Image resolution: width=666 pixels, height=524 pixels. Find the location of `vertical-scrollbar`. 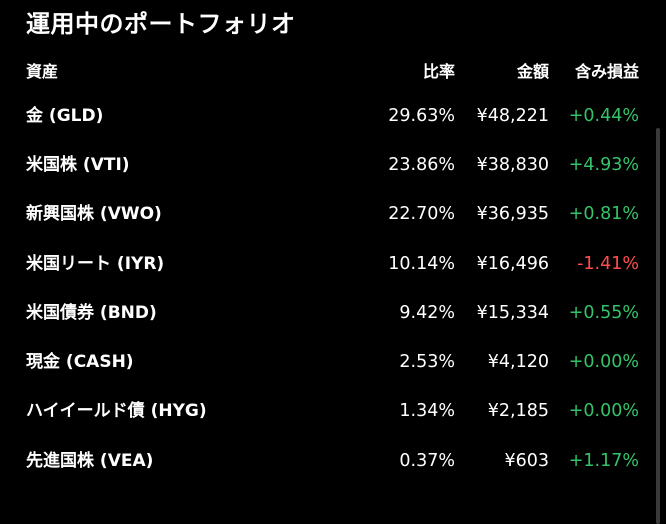

vertical-scrollbar is located at coordinates (658, 326).